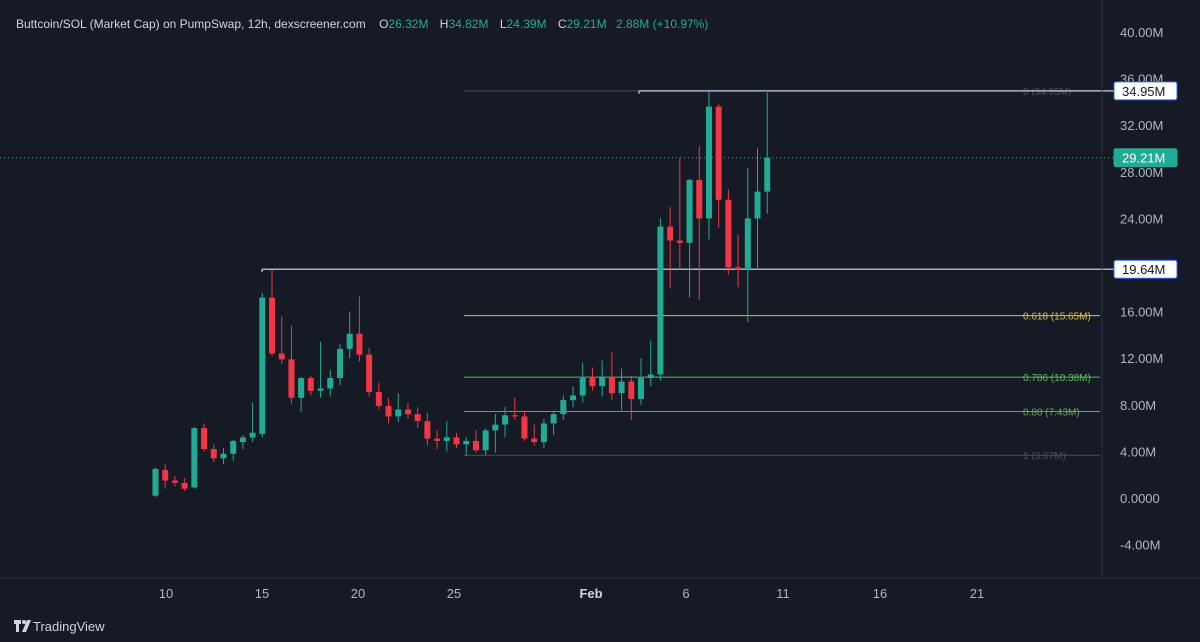  What do you see at coordinates (1145, 180) in the screenshot?
I see `price-labels: 34.95M 29.21M 19.64M` at bounding box center [1145, 180].